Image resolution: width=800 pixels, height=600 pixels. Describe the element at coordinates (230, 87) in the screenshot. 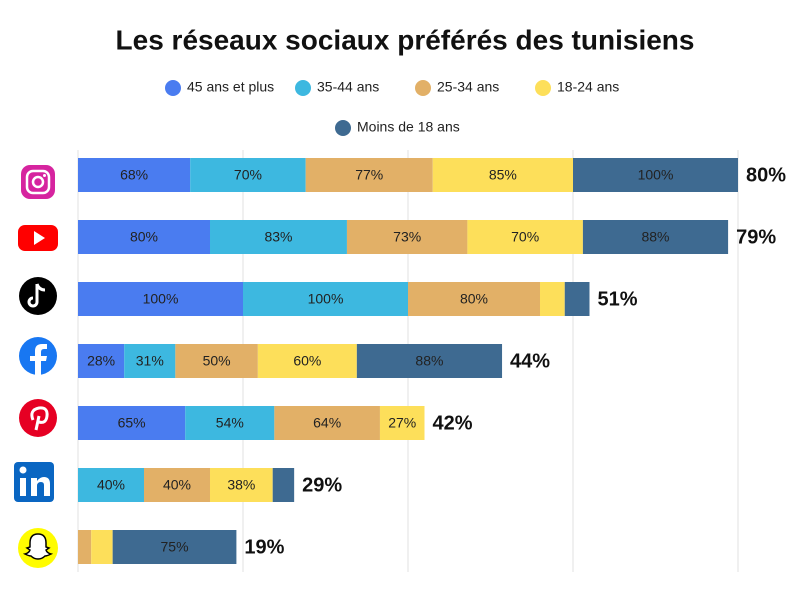

I see `legend-label: 45 ans et plus` at that location.